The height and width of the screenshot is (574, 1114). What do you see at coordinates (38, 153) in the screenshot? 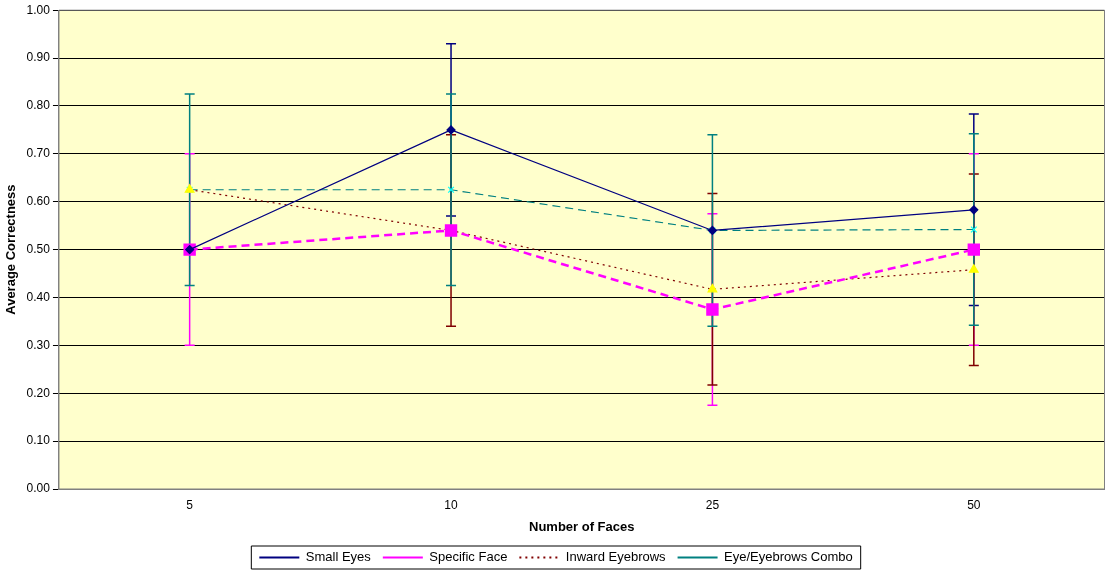
I see `y-tick-label: 0.70` at bounding box center [38, 153].